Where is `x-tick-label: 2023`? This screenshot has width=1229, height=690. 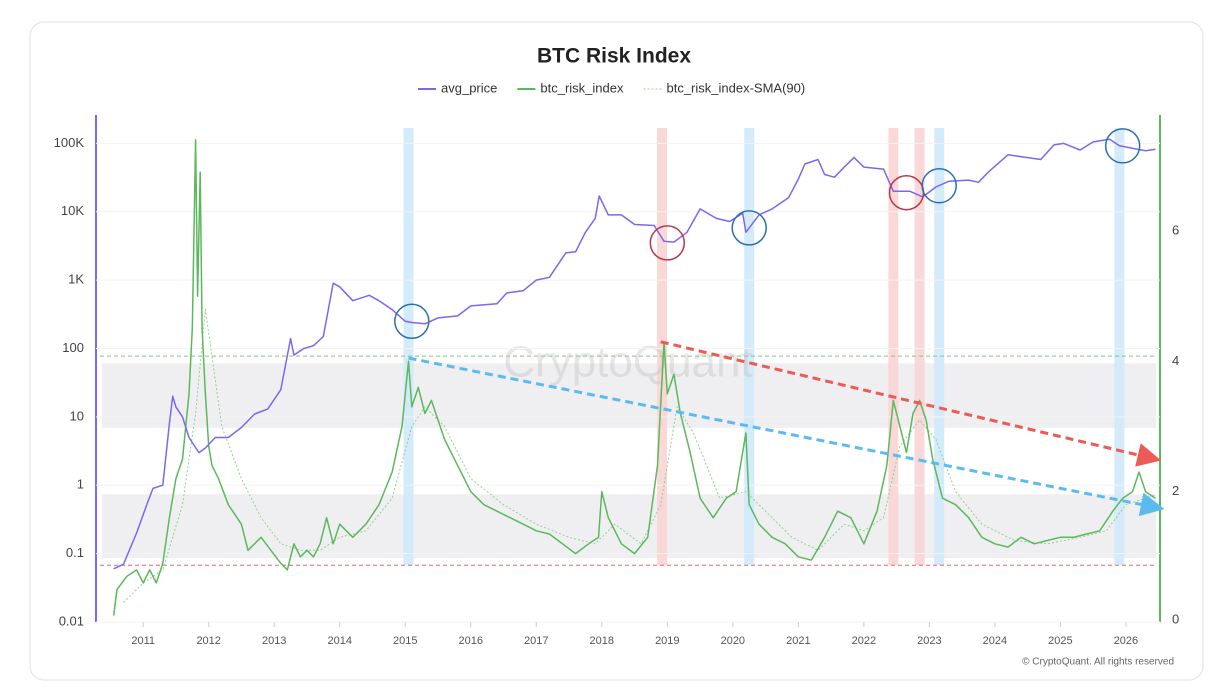 x-tick-label: 2023 is located at coordinates (929, 641).